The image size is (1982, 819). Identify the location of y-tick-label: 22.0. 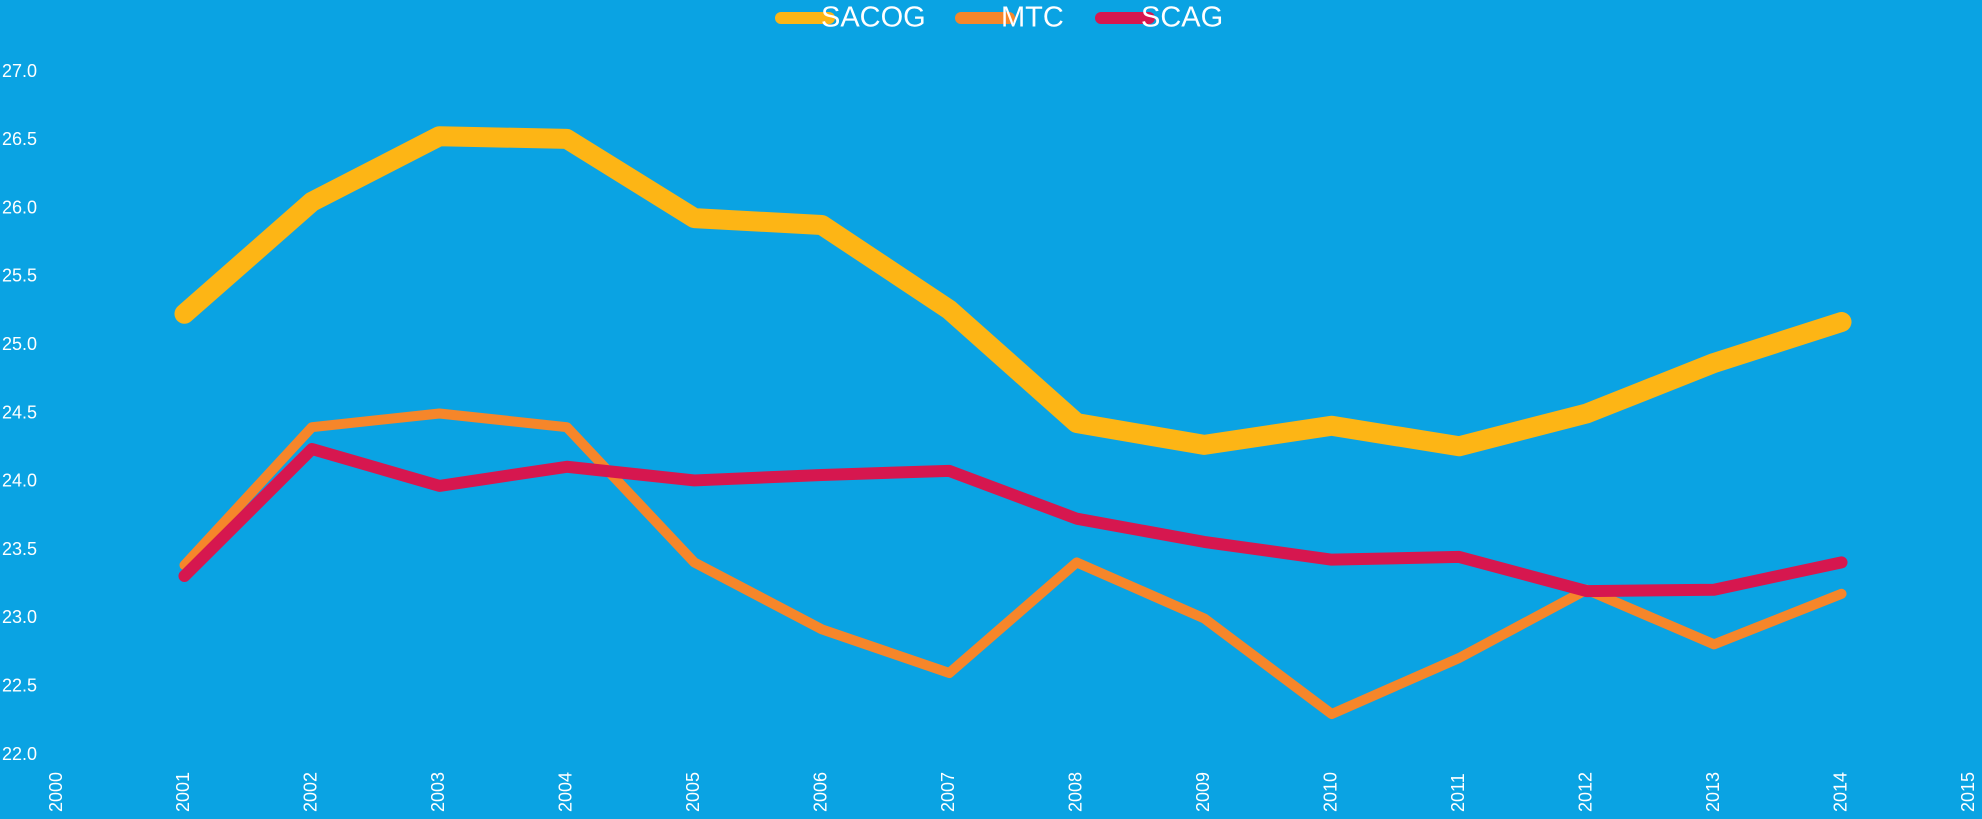
(19, 754).